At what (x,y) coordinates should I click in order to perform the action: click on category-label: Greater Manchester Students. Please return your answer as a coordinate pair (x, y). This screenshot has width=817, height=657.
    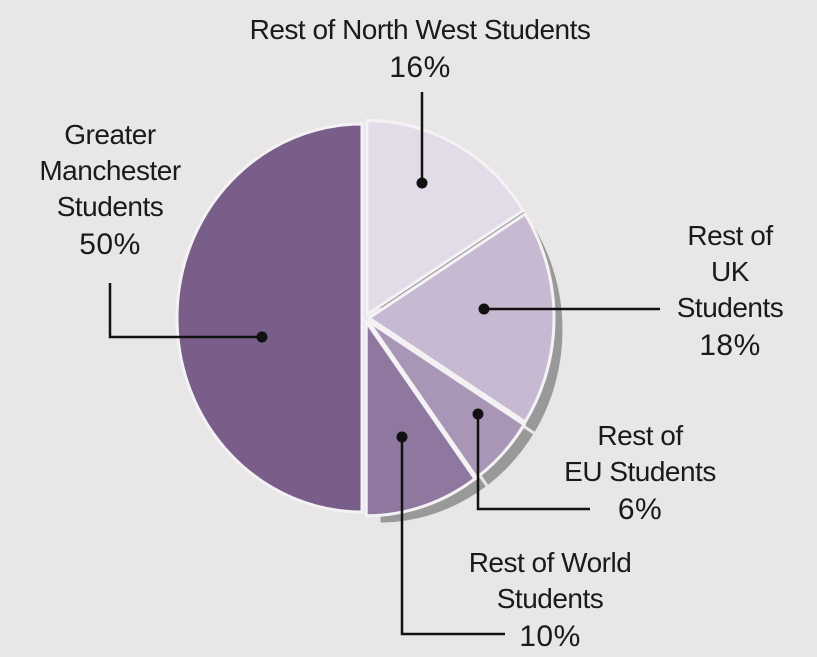
    Looking at the image, I should click on (110, 170).